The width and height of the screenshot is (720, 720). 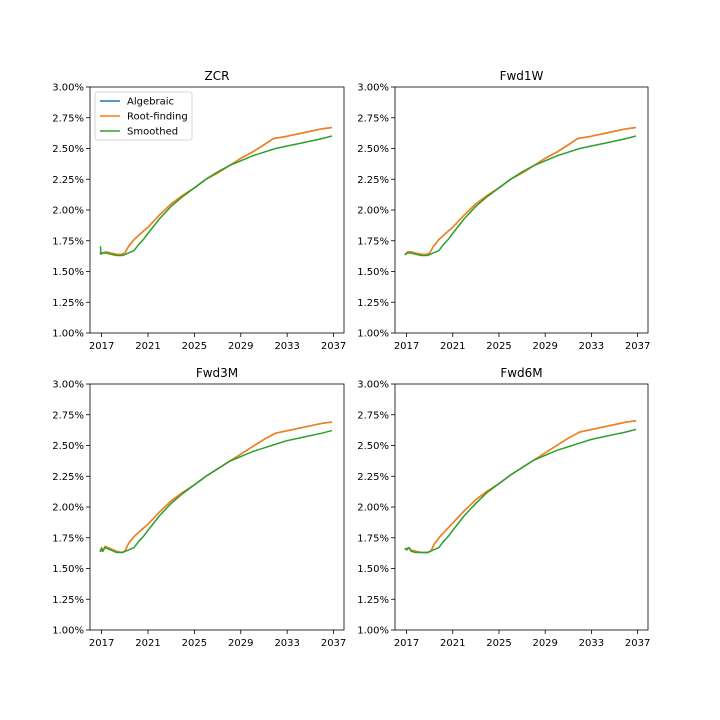 What do you see at coordinates (157, 117) in the screenshot?
I see `legend-label: Root-finding` at bounding box center [157, 117].